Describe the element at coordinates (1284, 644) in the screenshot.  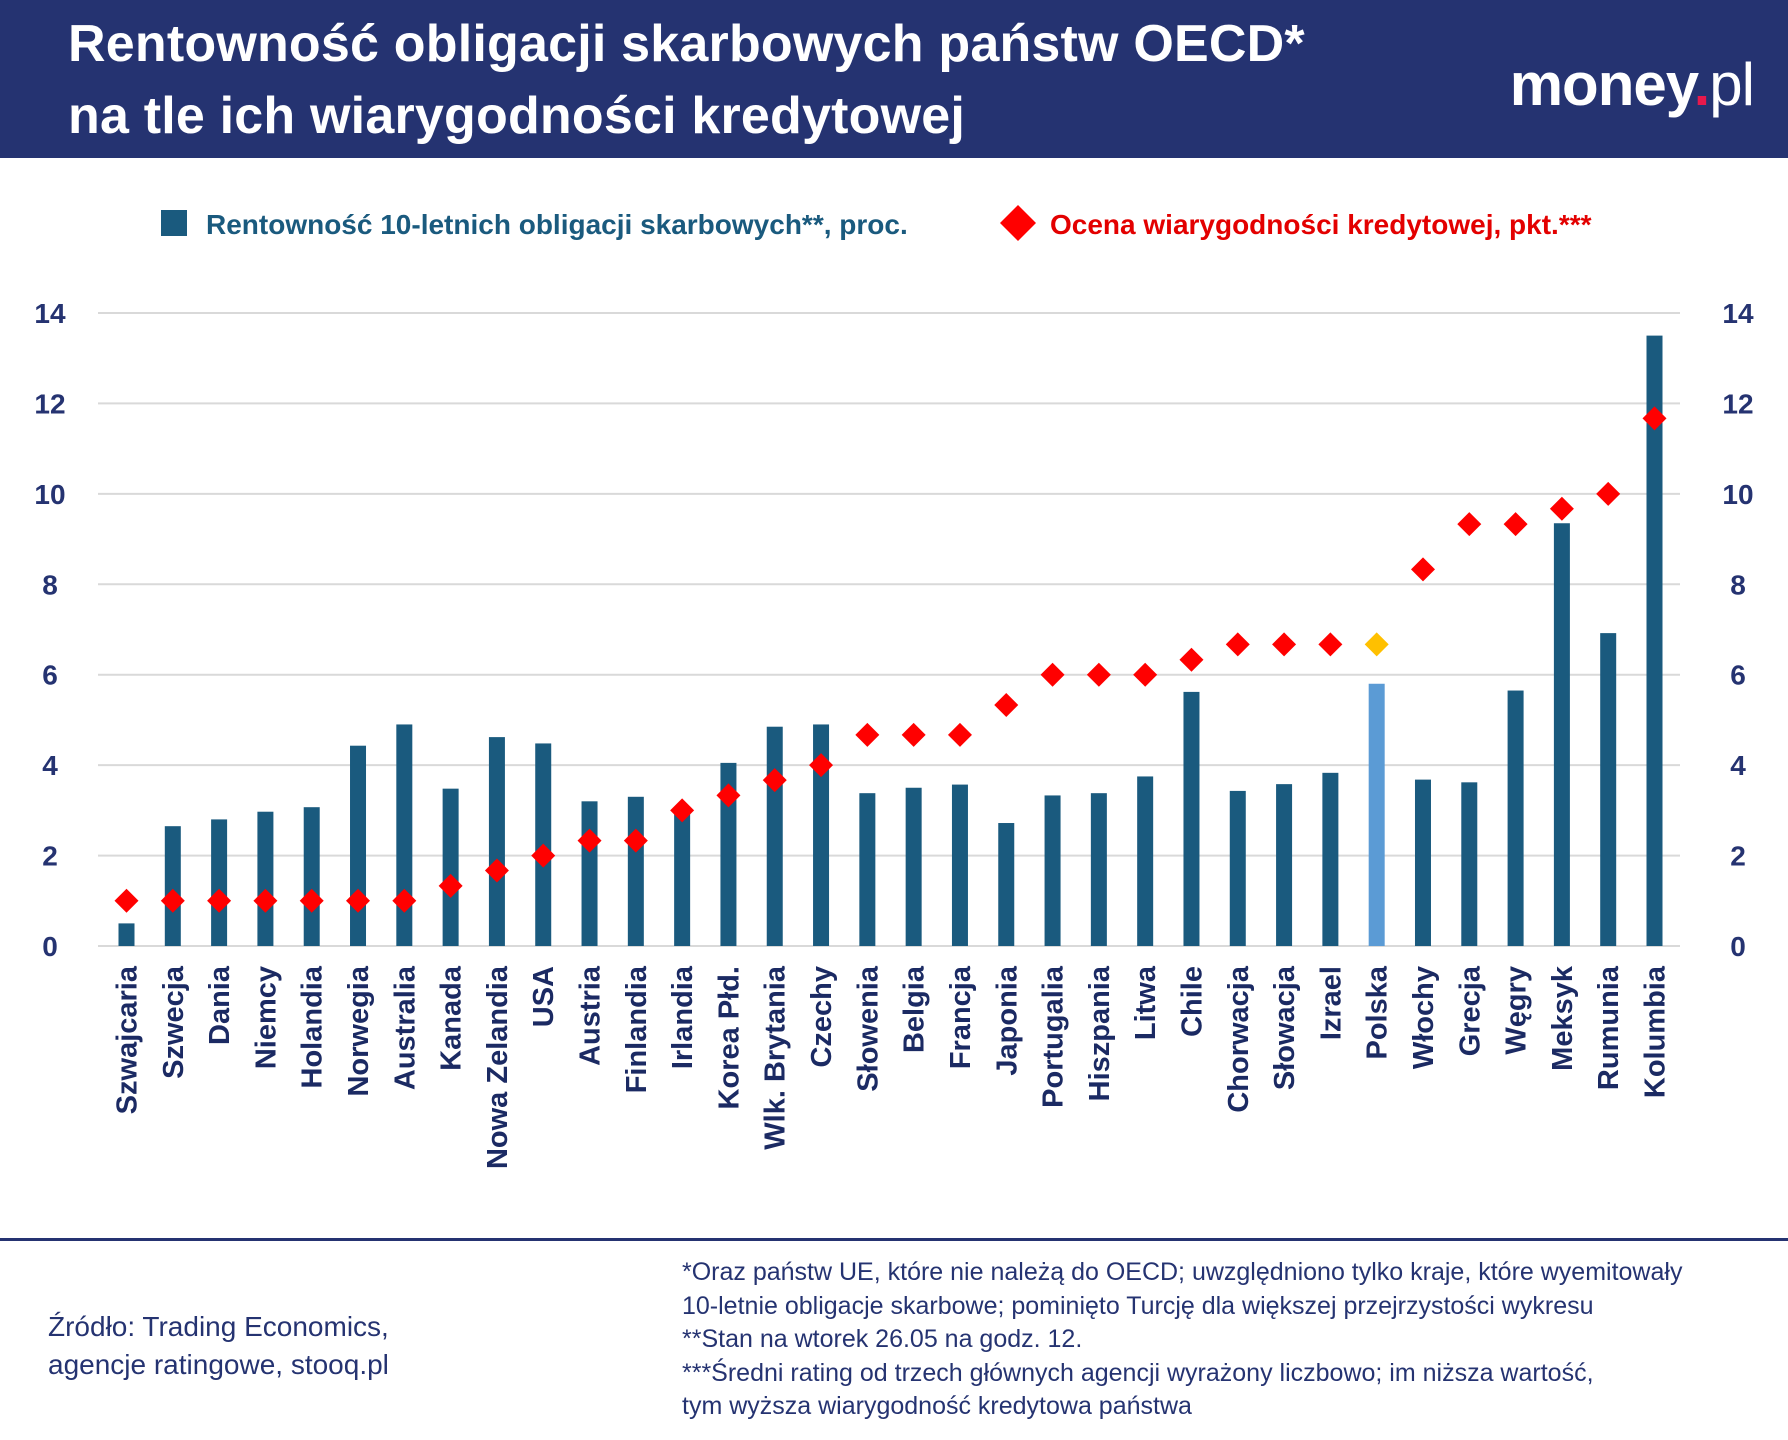
I see `diamond-słowacja` at that location.